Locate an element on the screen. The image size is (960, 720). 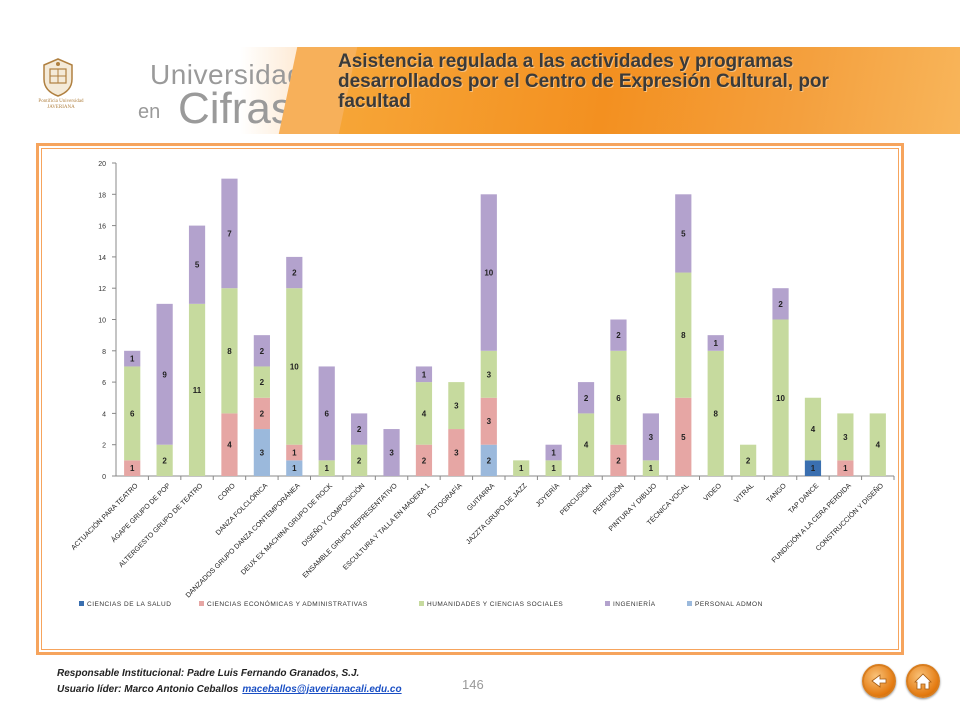
x-tick-label: GUITARRA is located at coordinates (481, 497).